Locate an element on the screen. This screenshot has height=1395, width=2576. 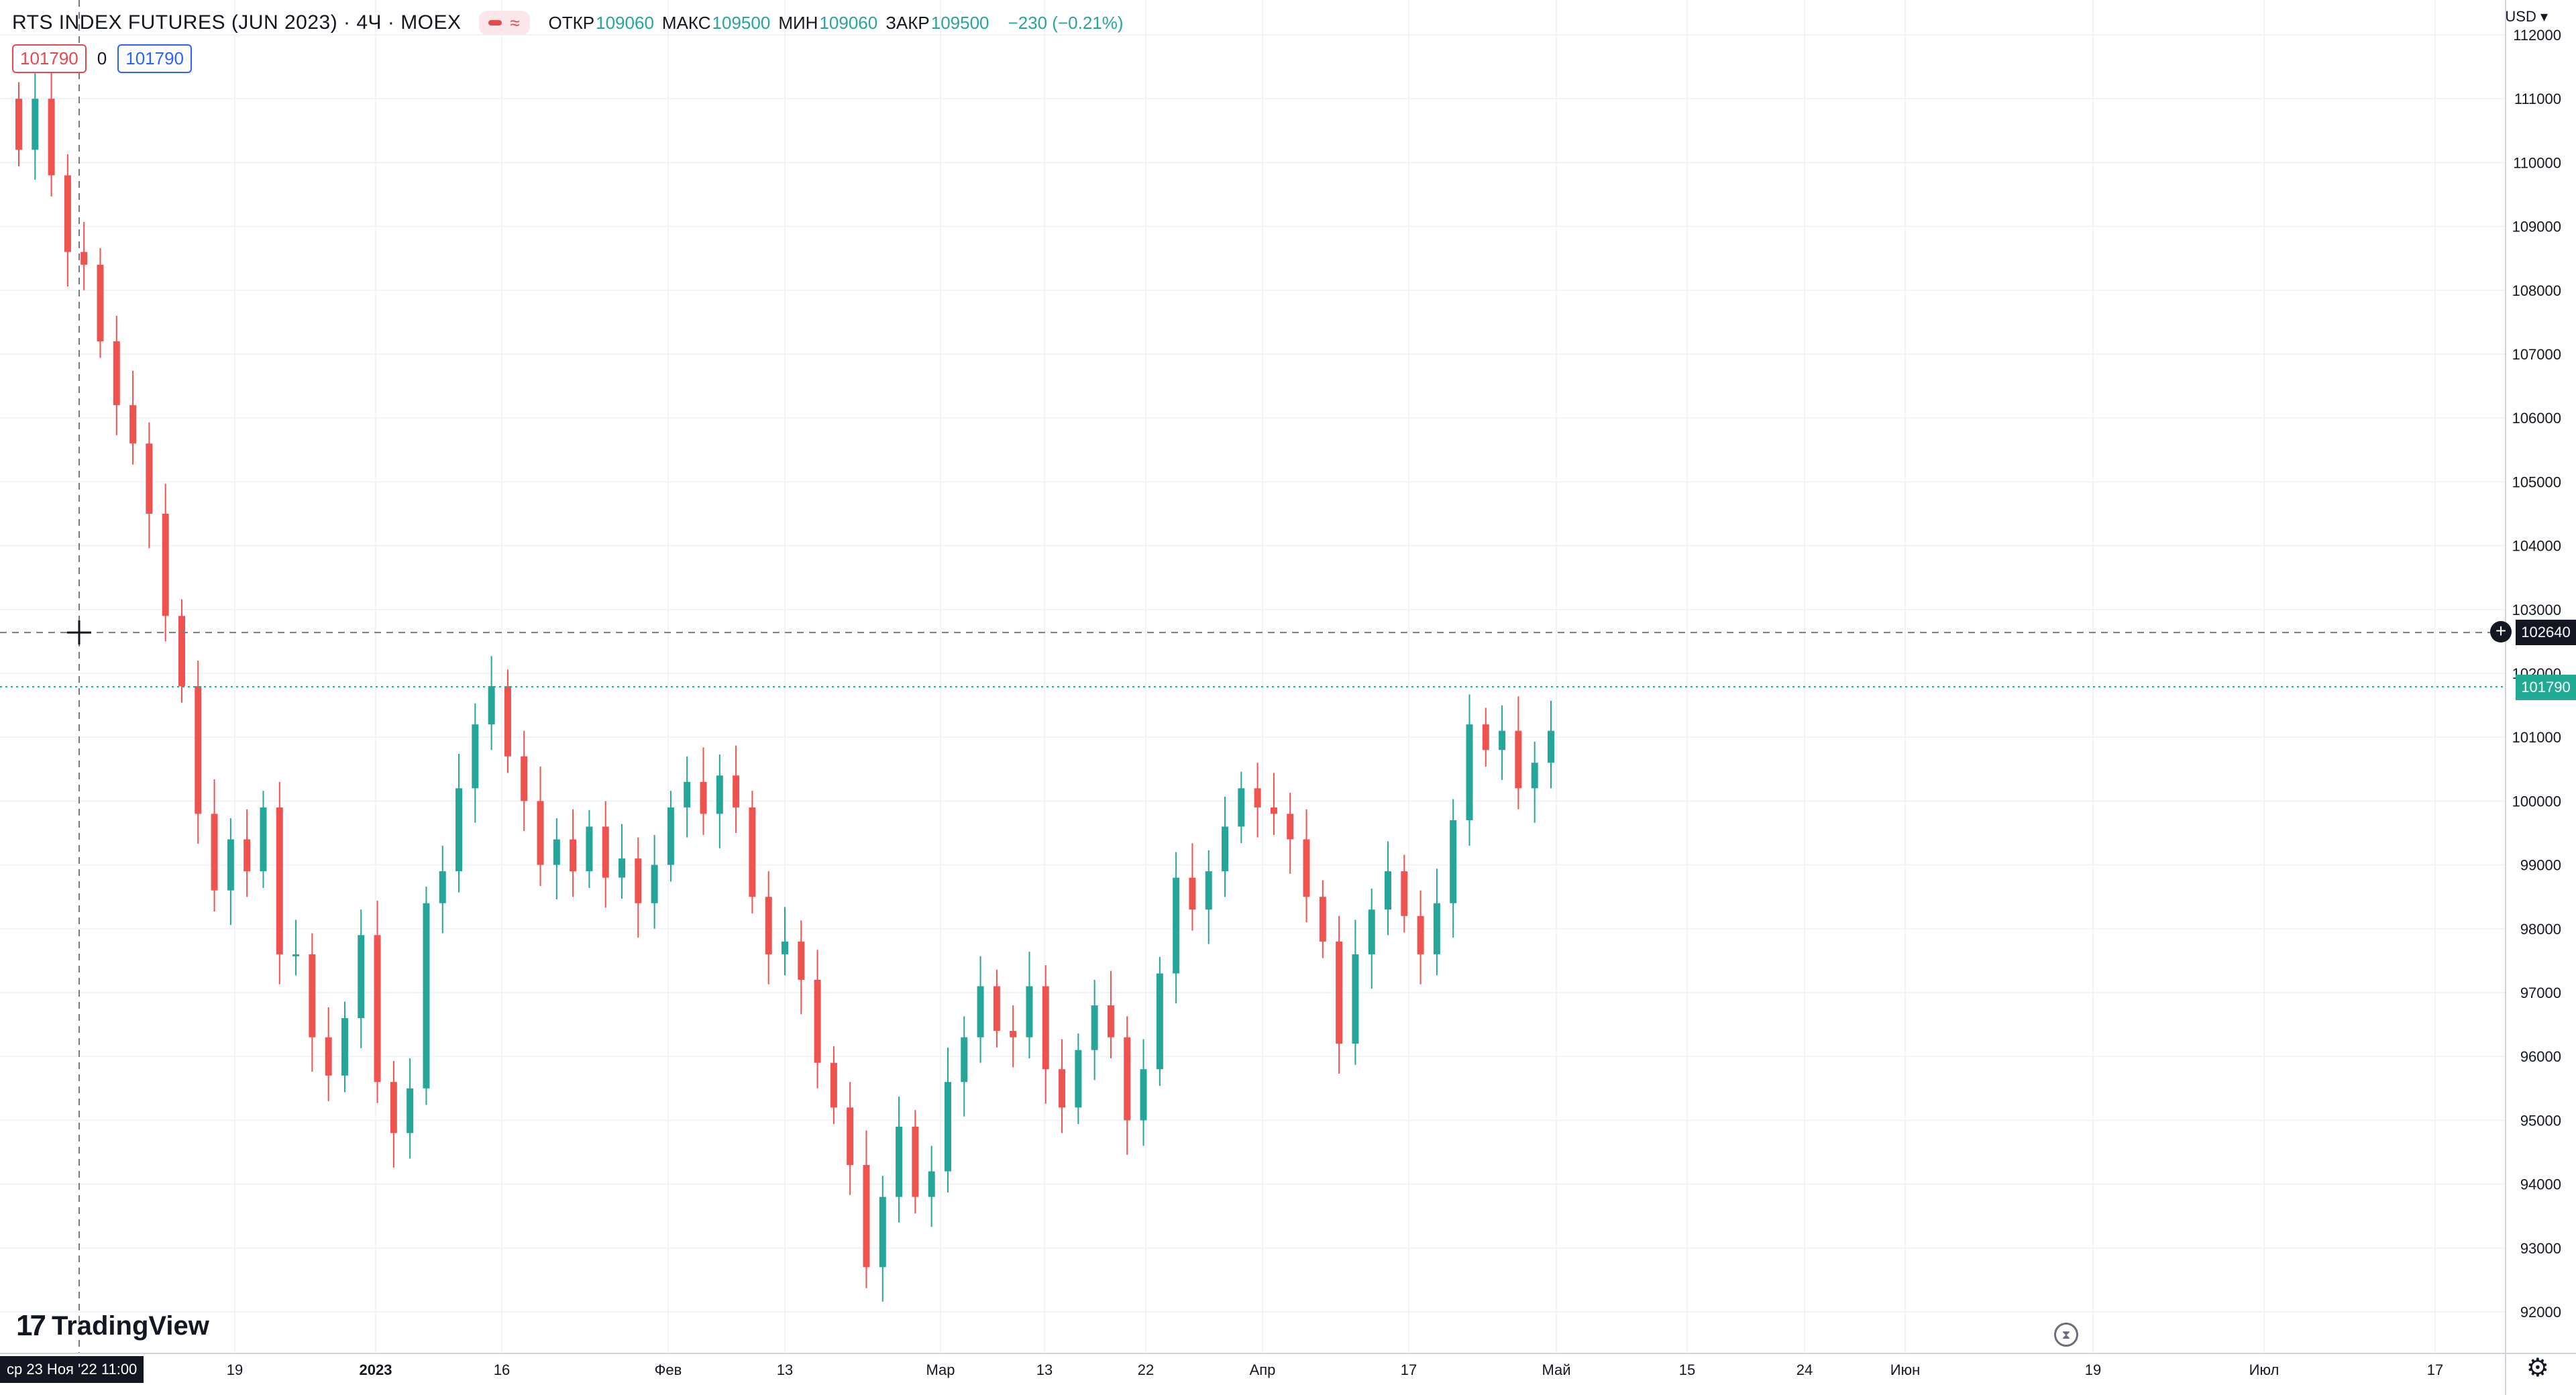
tradingview-logo: 17 TradingView is located at coordinates (112, 1326).